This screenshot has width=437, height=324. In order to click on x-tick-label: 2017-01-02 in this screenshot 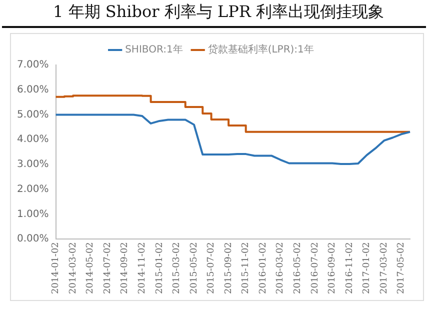, I will do `click(367, 268)`.